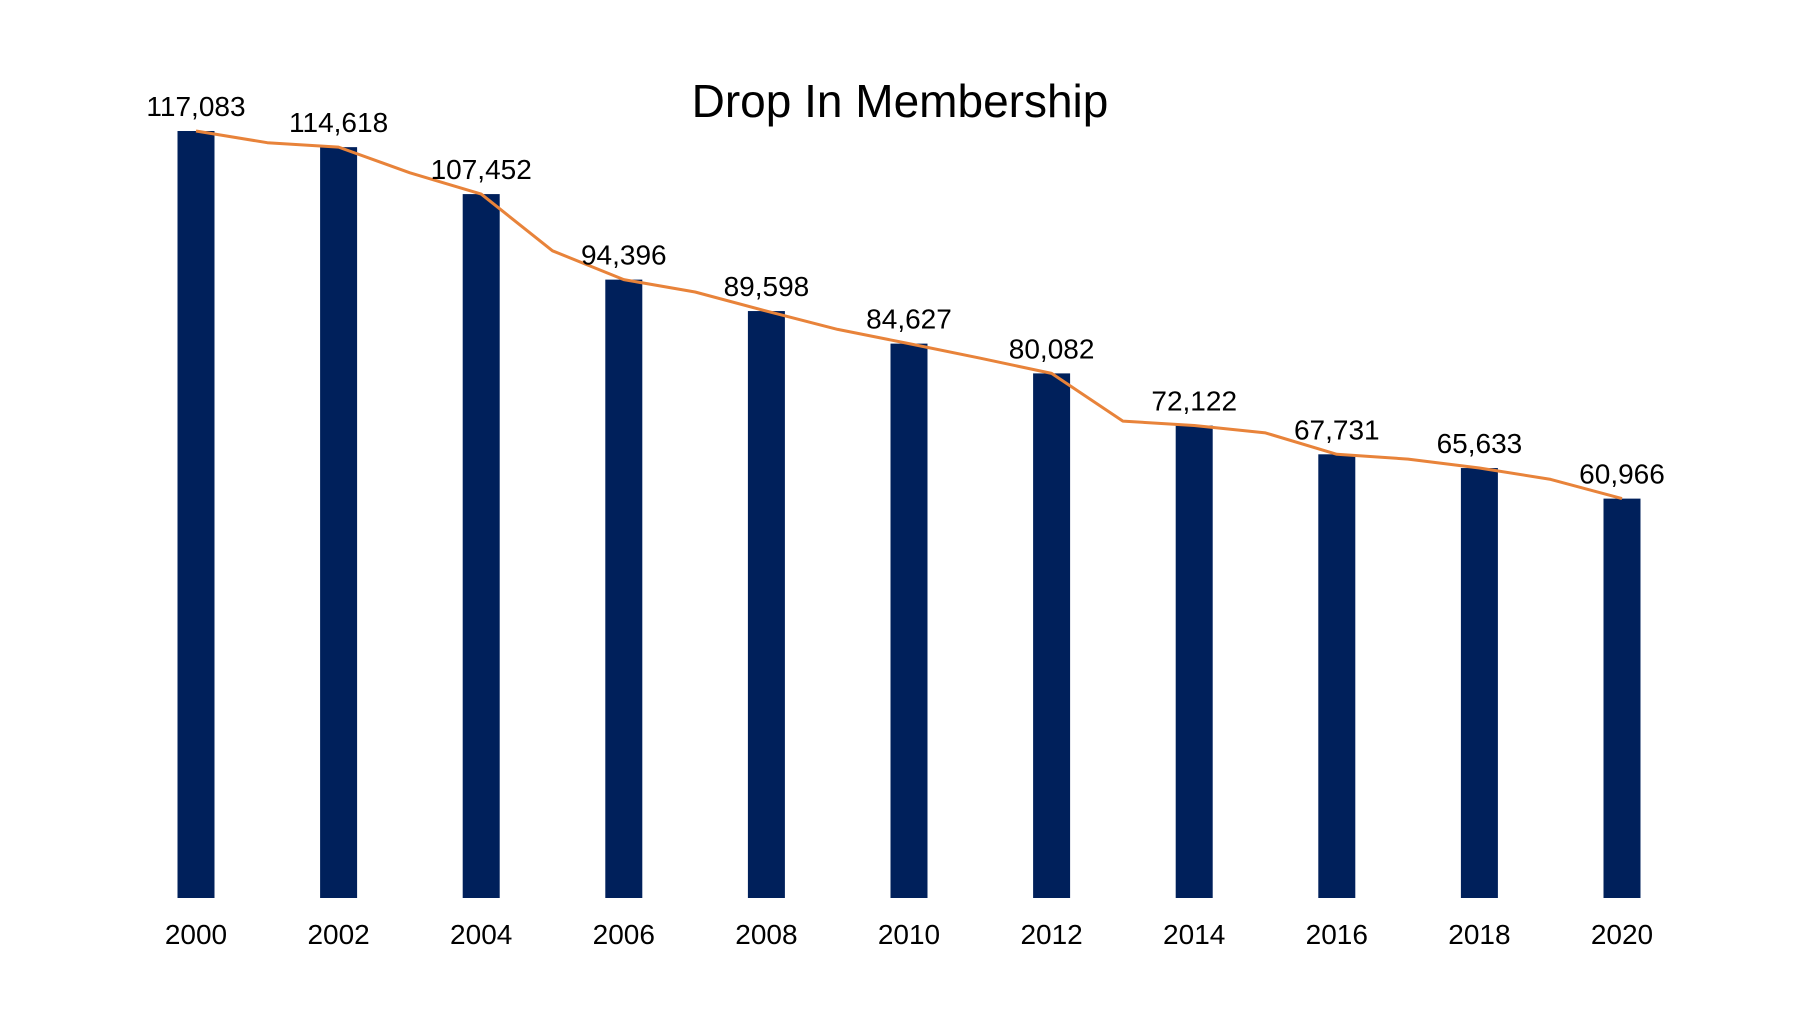 Image resolution: width=1800 pixels, height=1013 pixels. What do you see at coordinates (909, 319) in the screenshot?
I see `data-label-2010: 84,627` at bounding box center [909, 319].